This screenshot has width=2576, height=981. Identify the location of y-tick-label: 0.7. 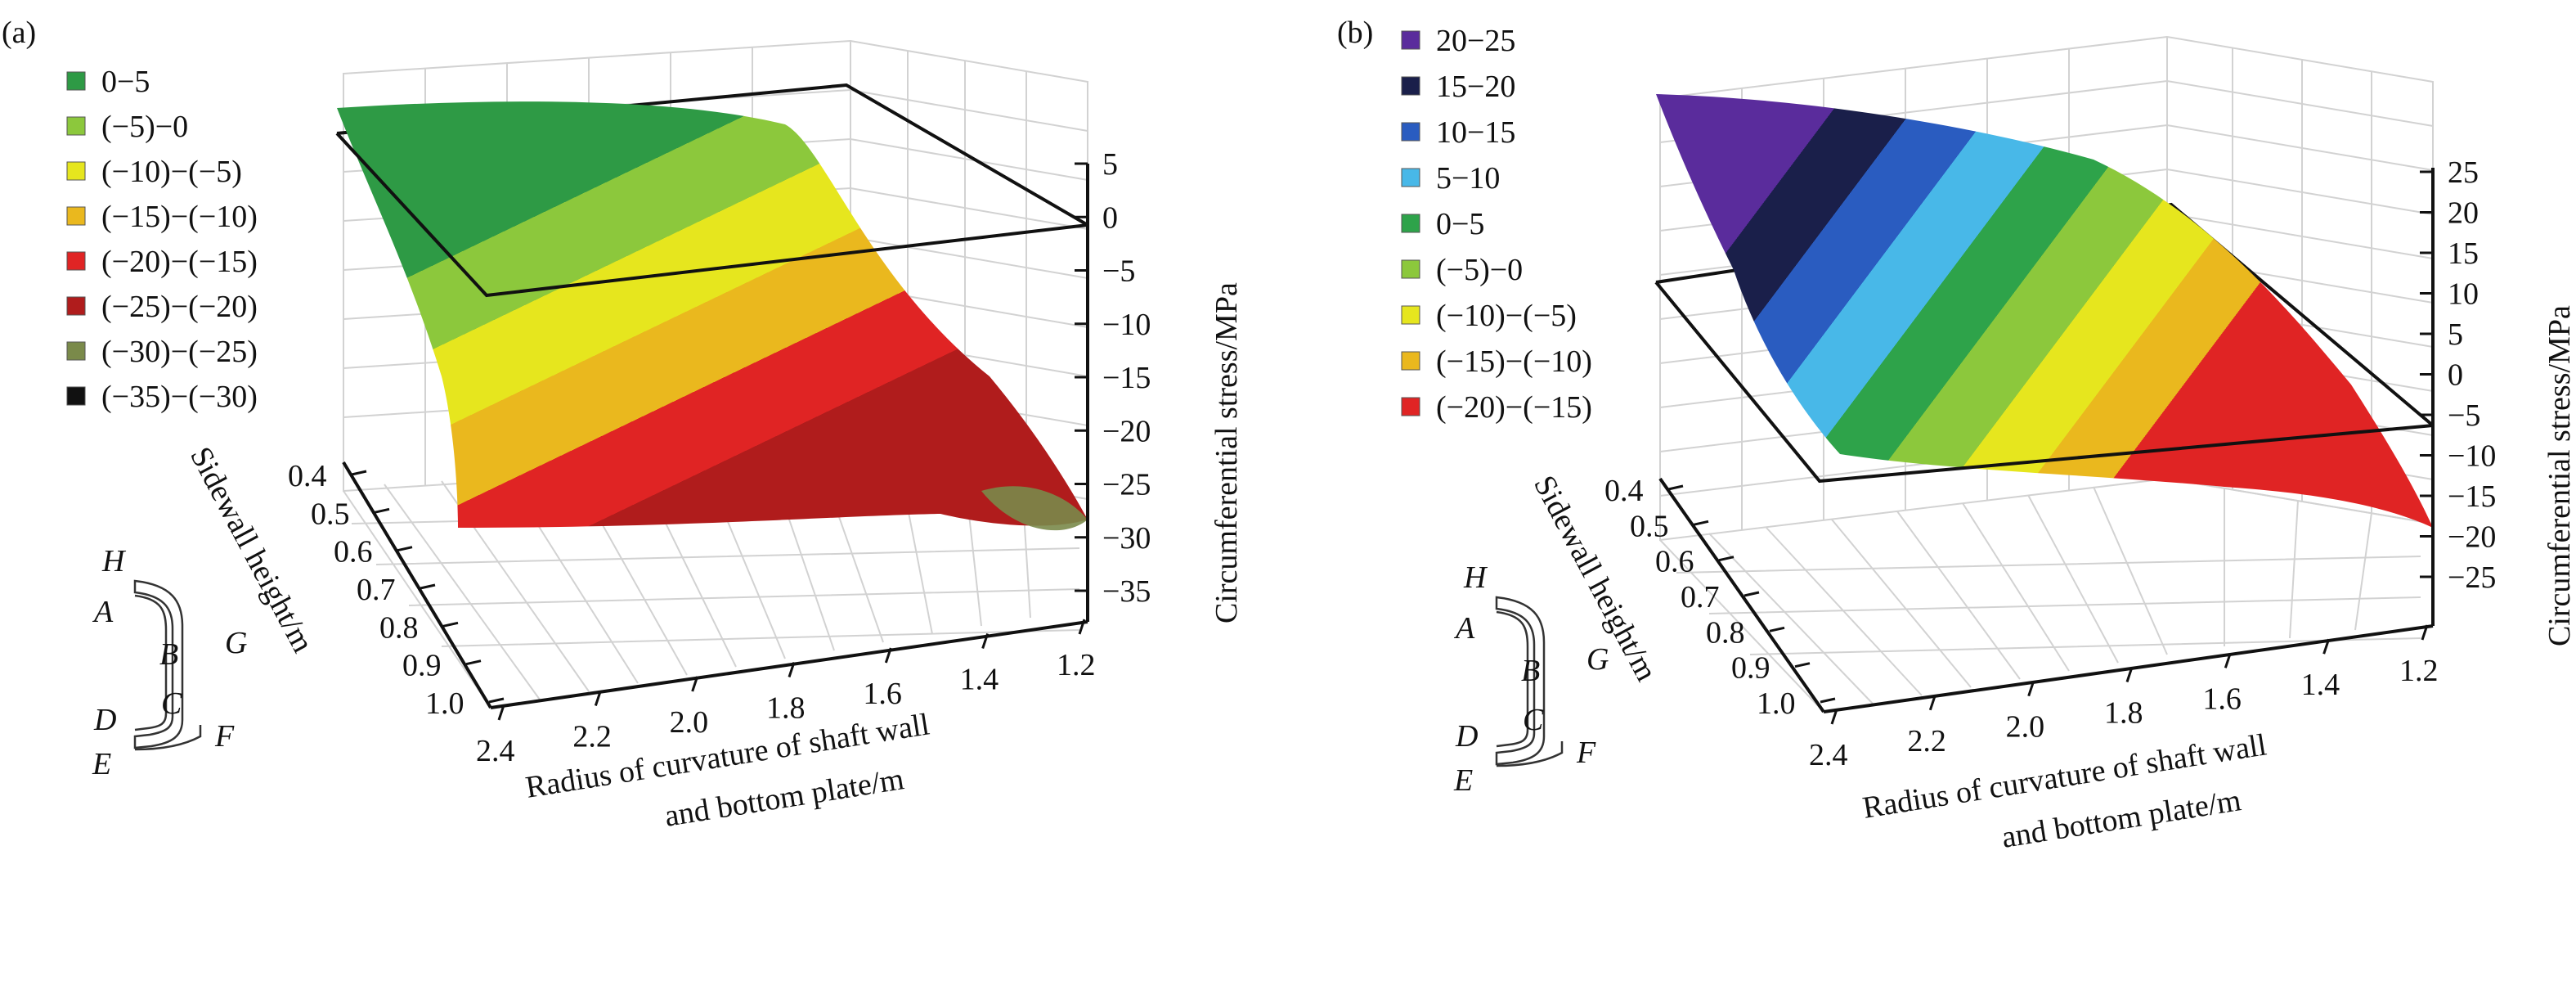
(376, 590).